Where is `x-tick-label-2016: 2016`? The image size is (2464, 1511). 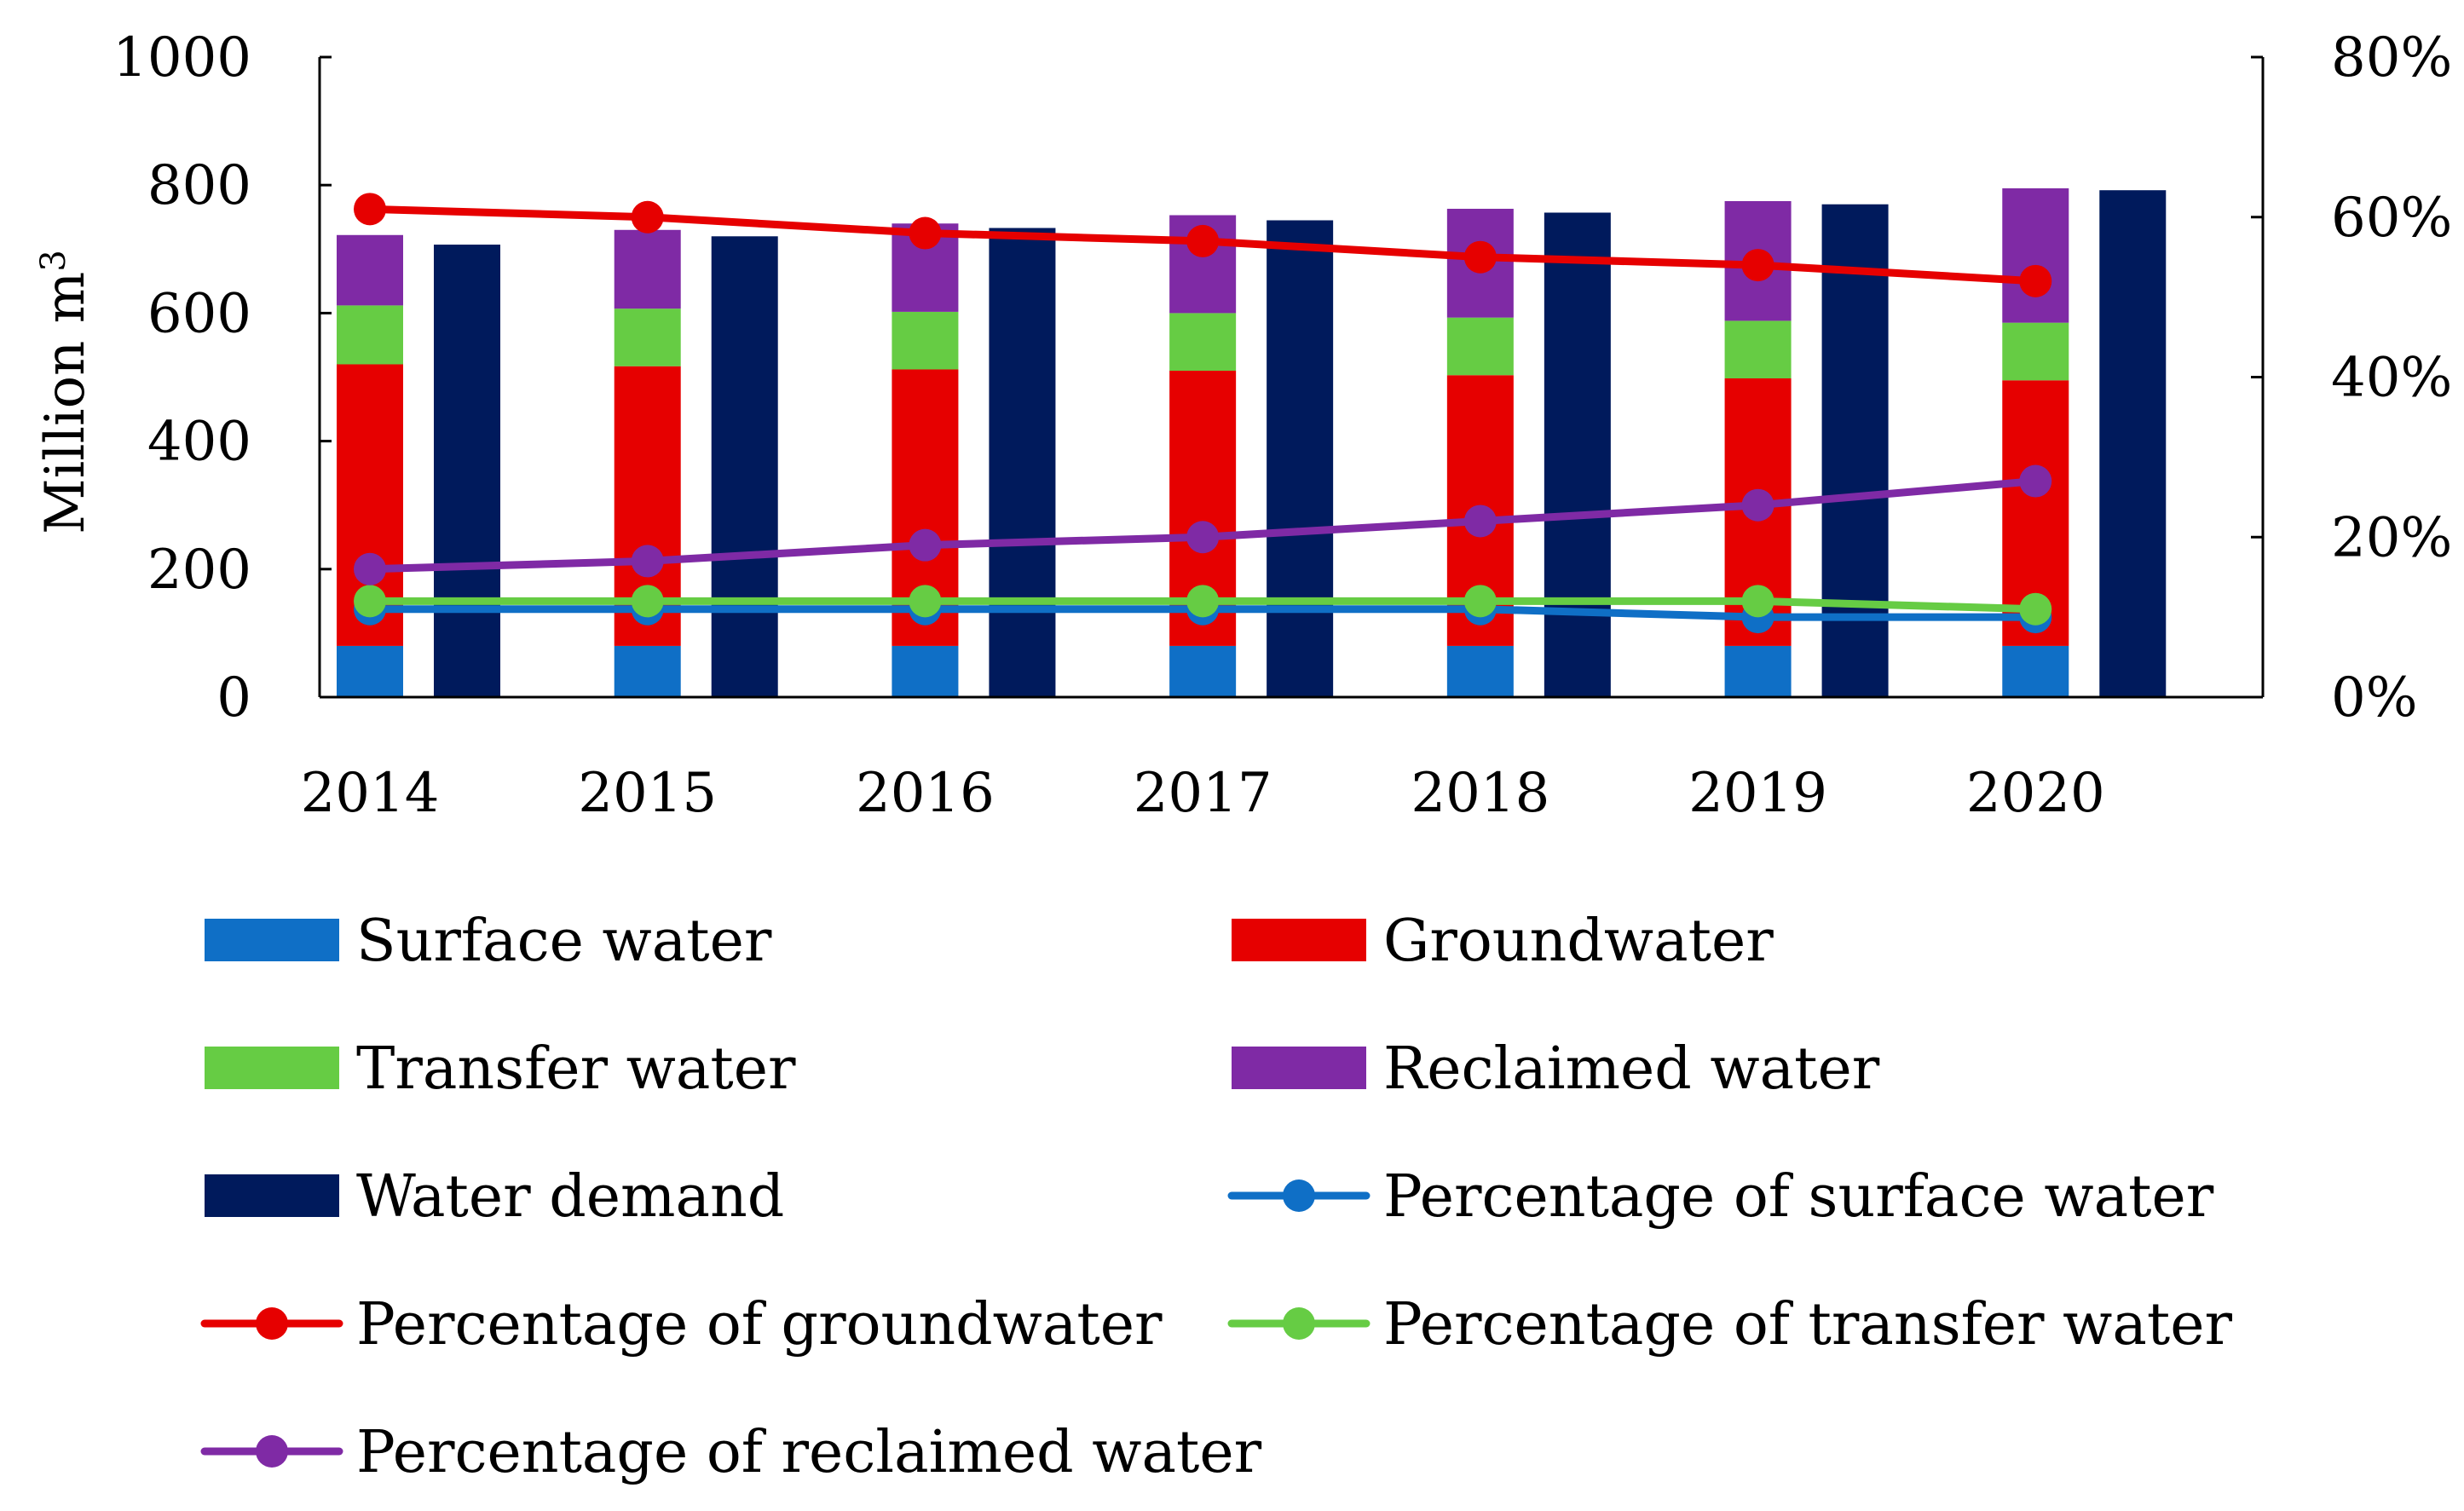 x-tick-label-2016: 2016 is located at coordinates (926, 793).